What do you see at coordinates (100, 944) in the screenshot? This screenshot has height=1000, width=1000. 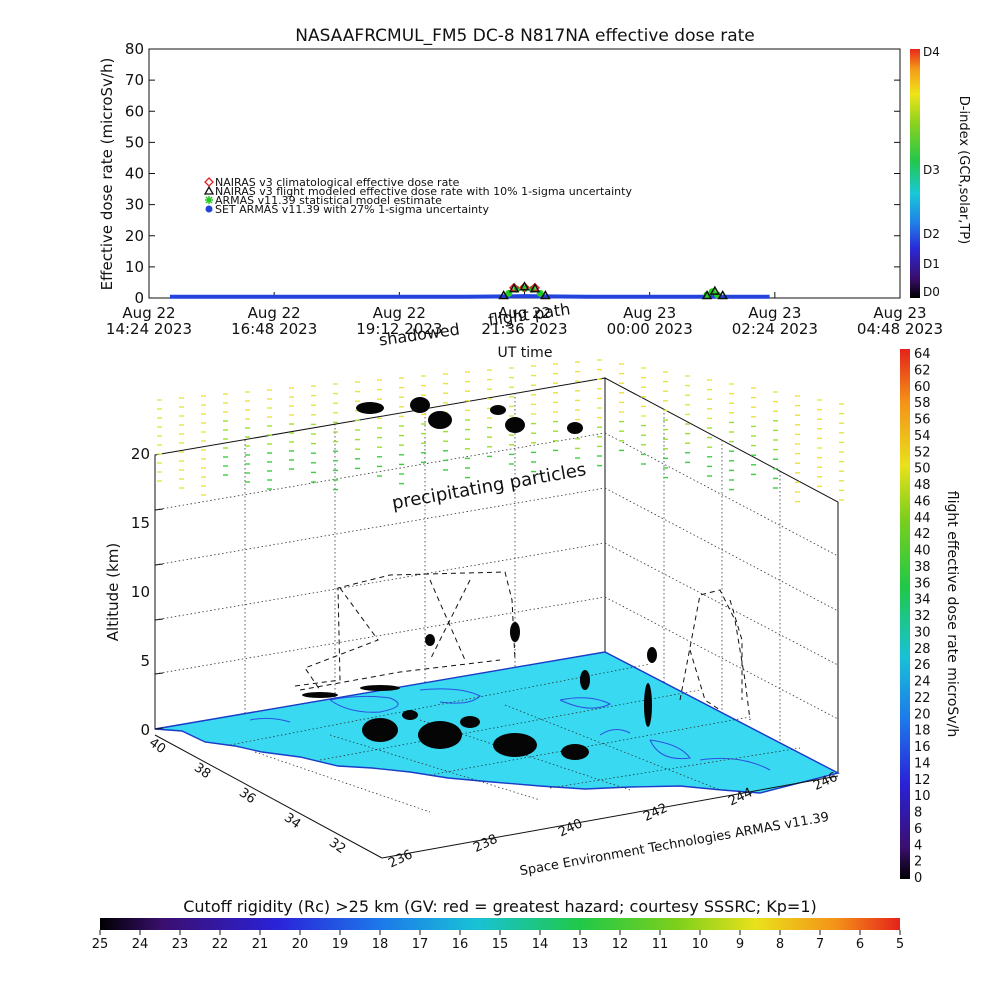 I see `cutoff-tick-label: 25` at bounding box center [100, 944].